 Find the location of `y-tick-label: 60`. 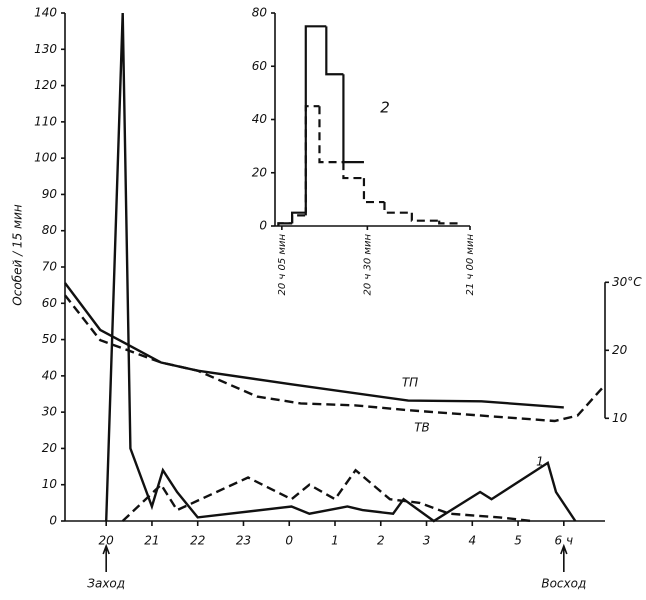

y-tick-label: 60 is located at coordinates (50, 303).